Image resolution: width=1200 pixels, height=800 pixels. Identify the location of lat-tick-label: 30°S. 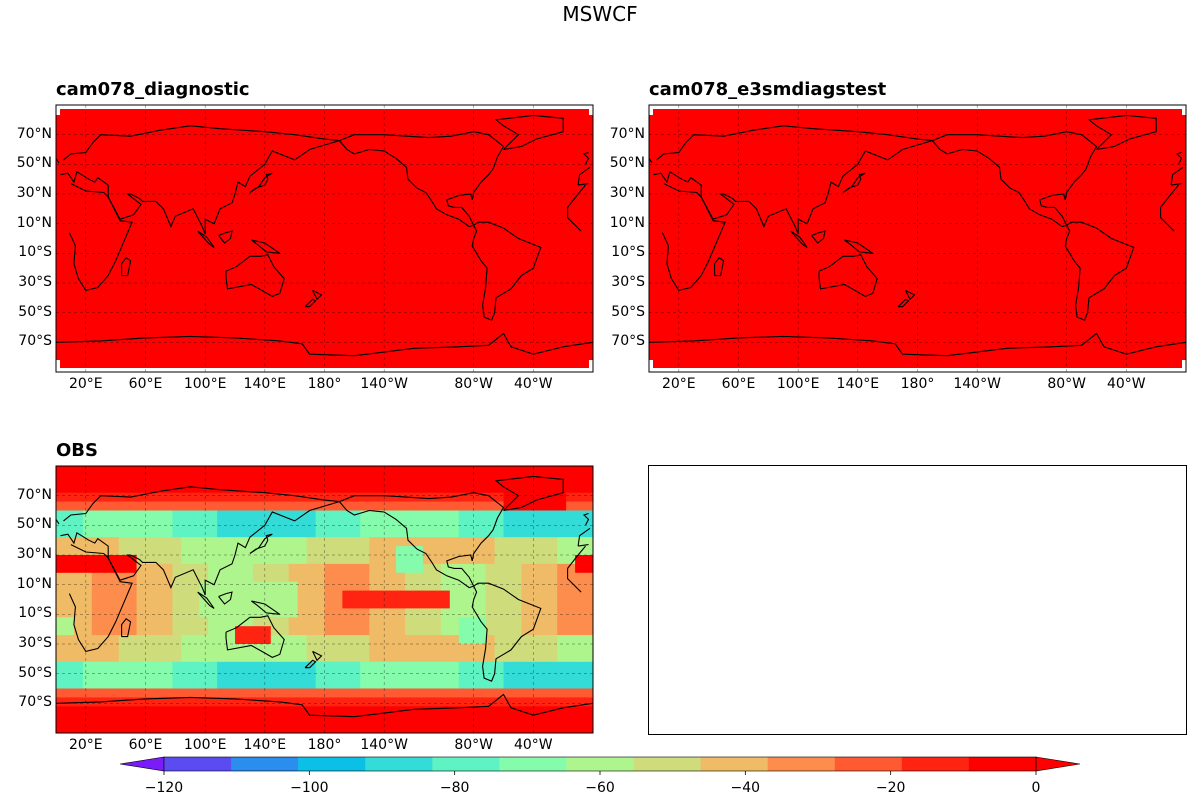
(35, 282).